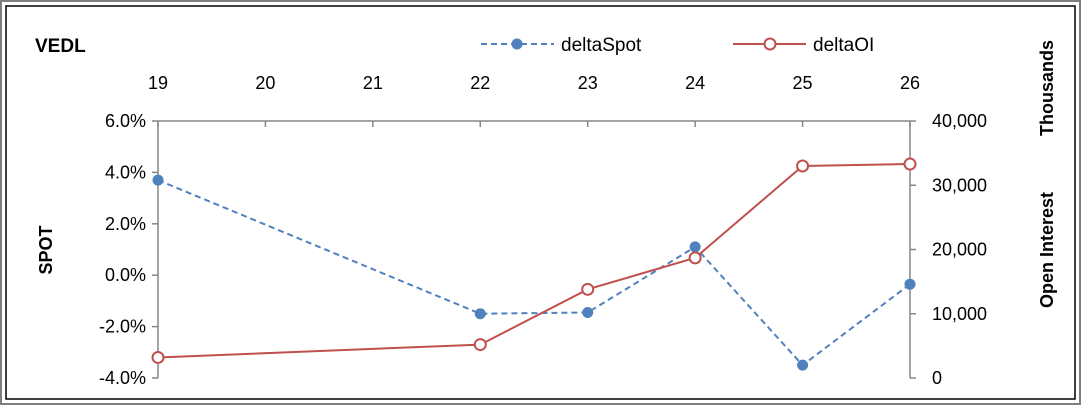  I want to click on legend-label-deltaOI: deltaOI, so click(843, 45).